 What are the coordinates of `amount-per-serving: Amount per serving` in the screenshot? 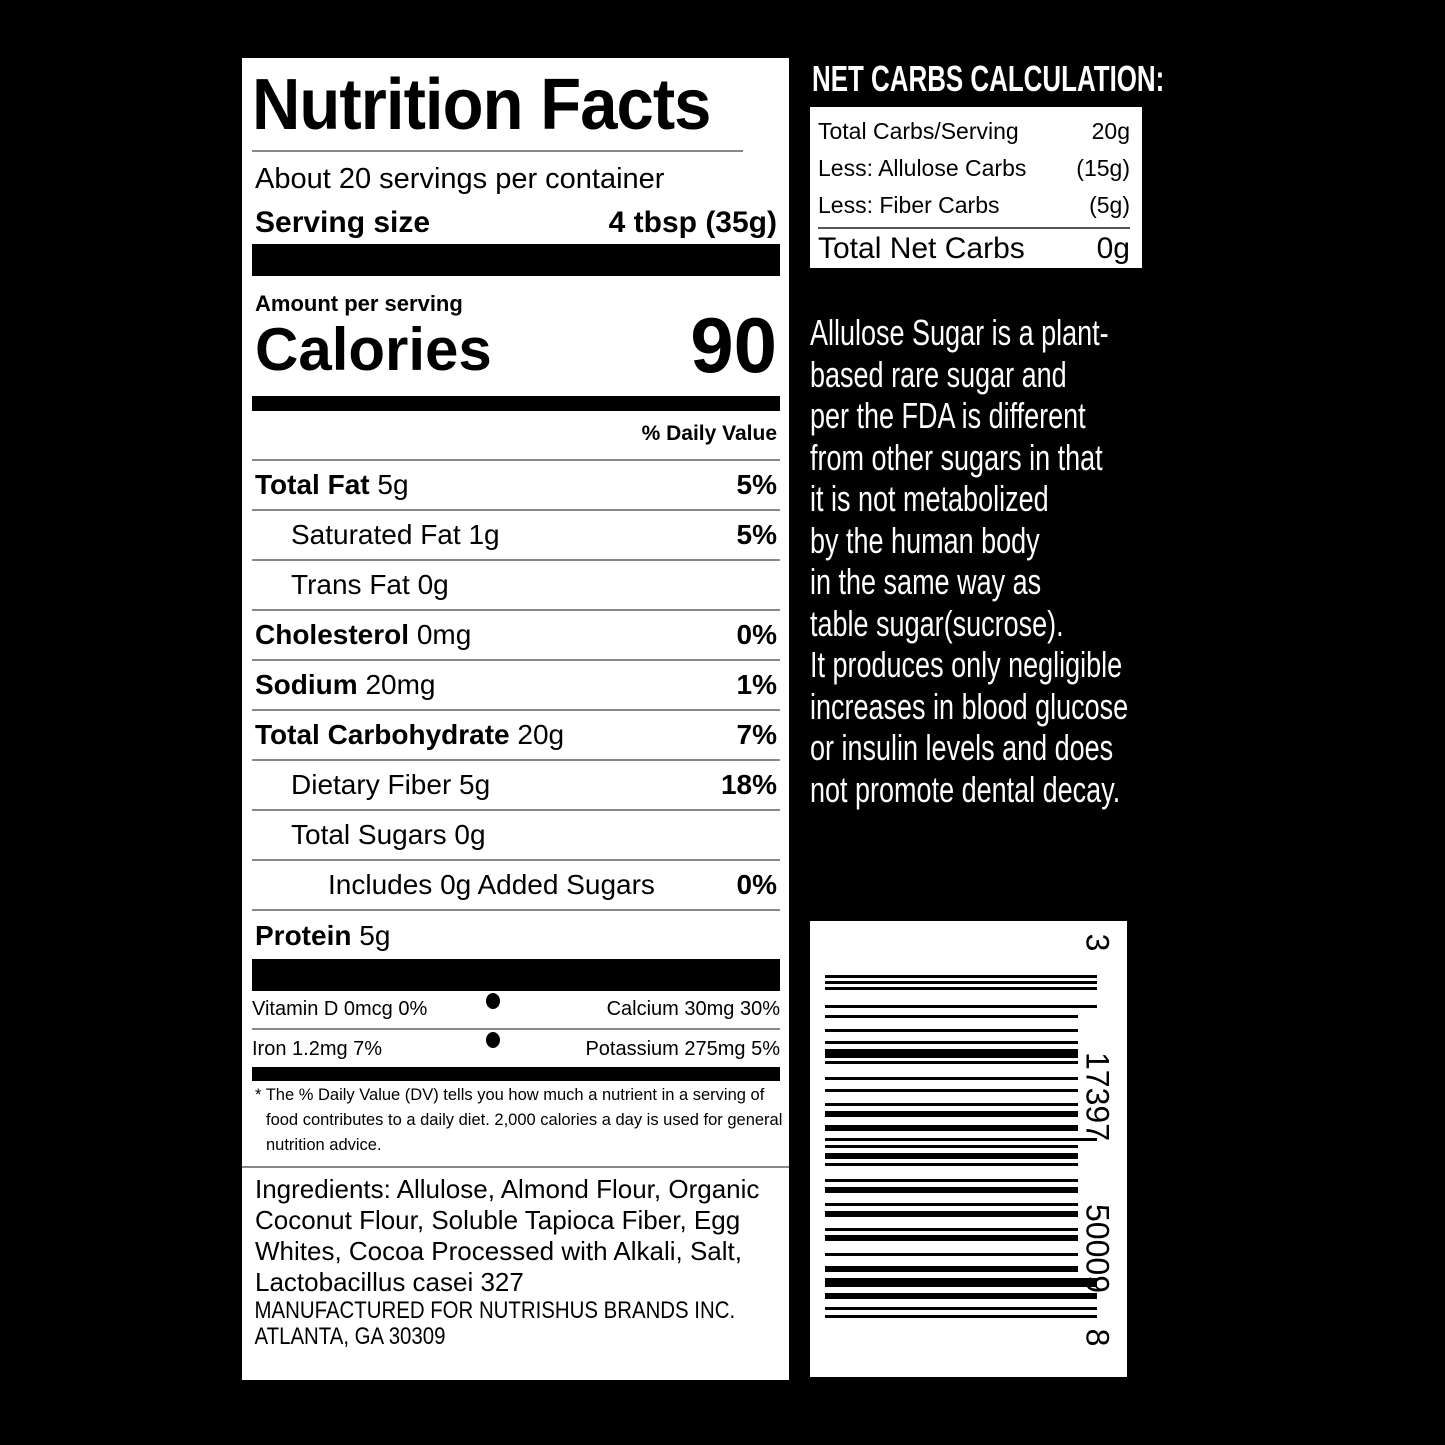 It's located at (359, 303).